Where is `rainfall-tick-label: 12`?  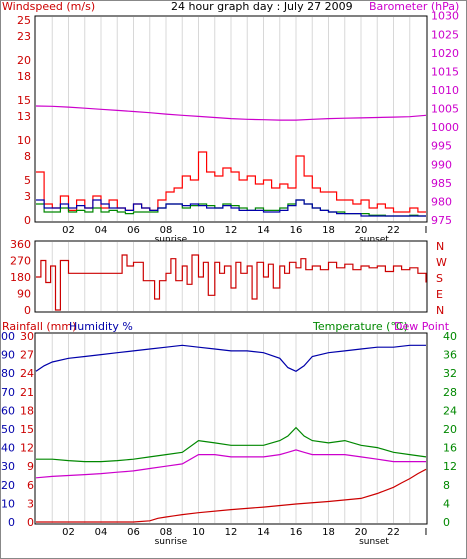 rainfall-tick-label: 12 is located at coordinates (27, 448).